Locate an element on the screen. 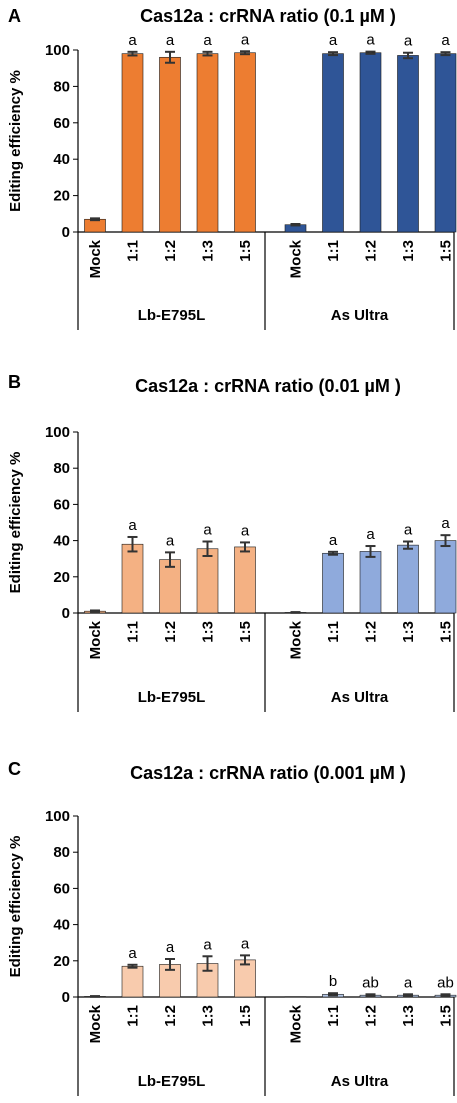  significance-letter: ab is located at coordinates (445, 982).